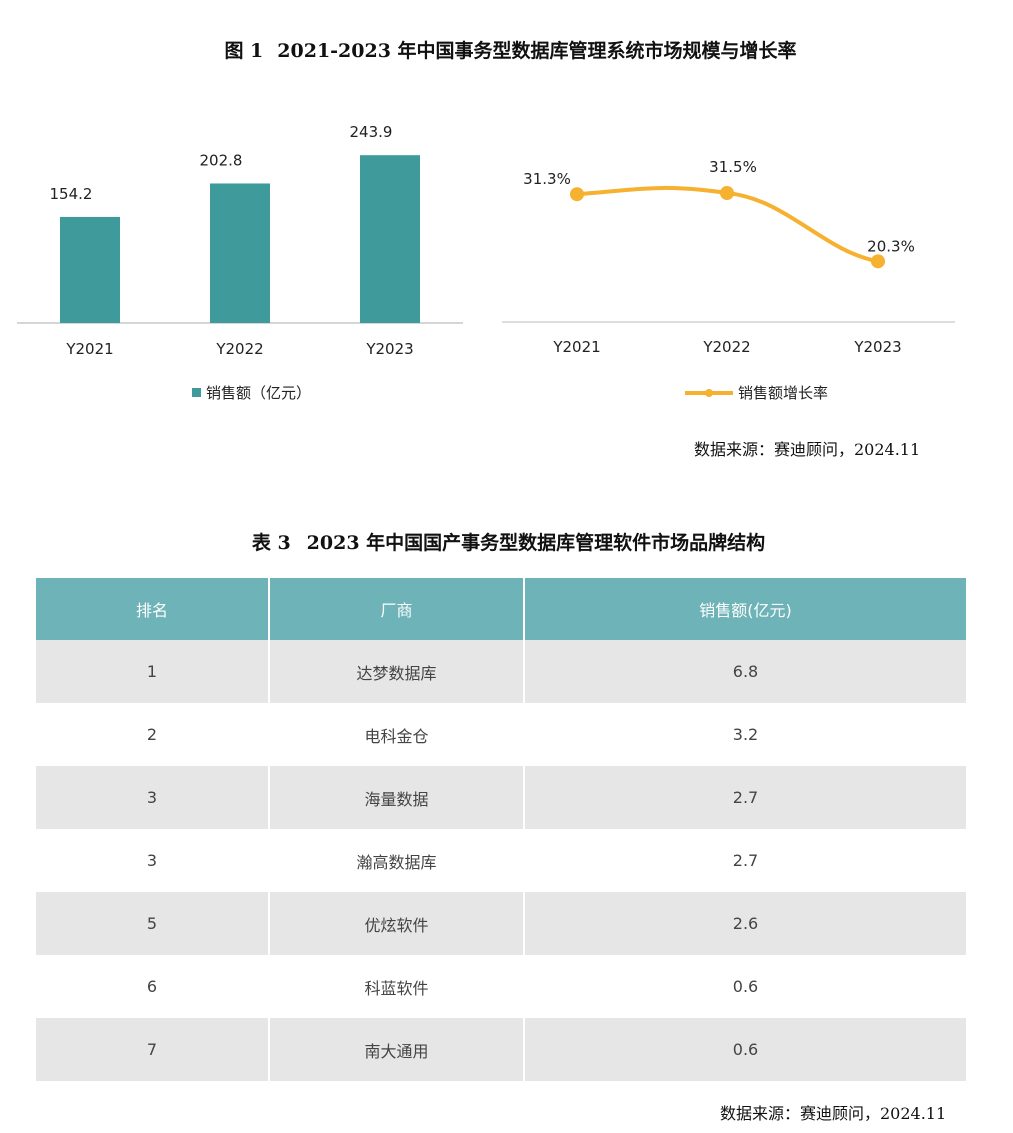 The image size is (1013, 1133). Describe the element at coordinates (807, 449) in the screenshot. I see `figure-source: 数据来源：赛迪顾问，2024.11` at that location.